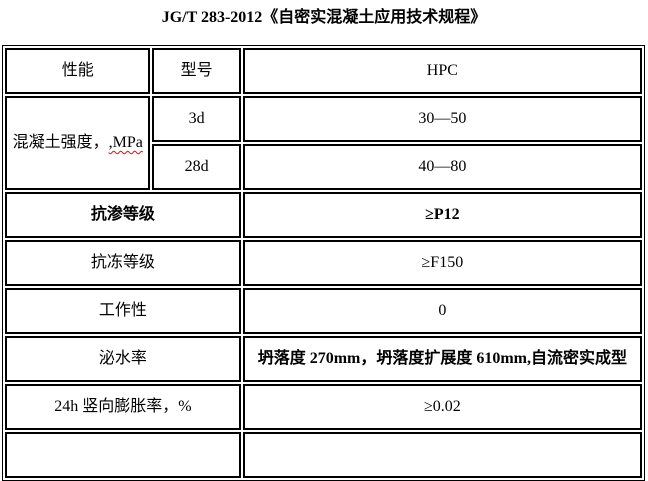 The image size is (648, 481). I want to click on bleeding-label-cell: 泌水率, so click(123, 359).